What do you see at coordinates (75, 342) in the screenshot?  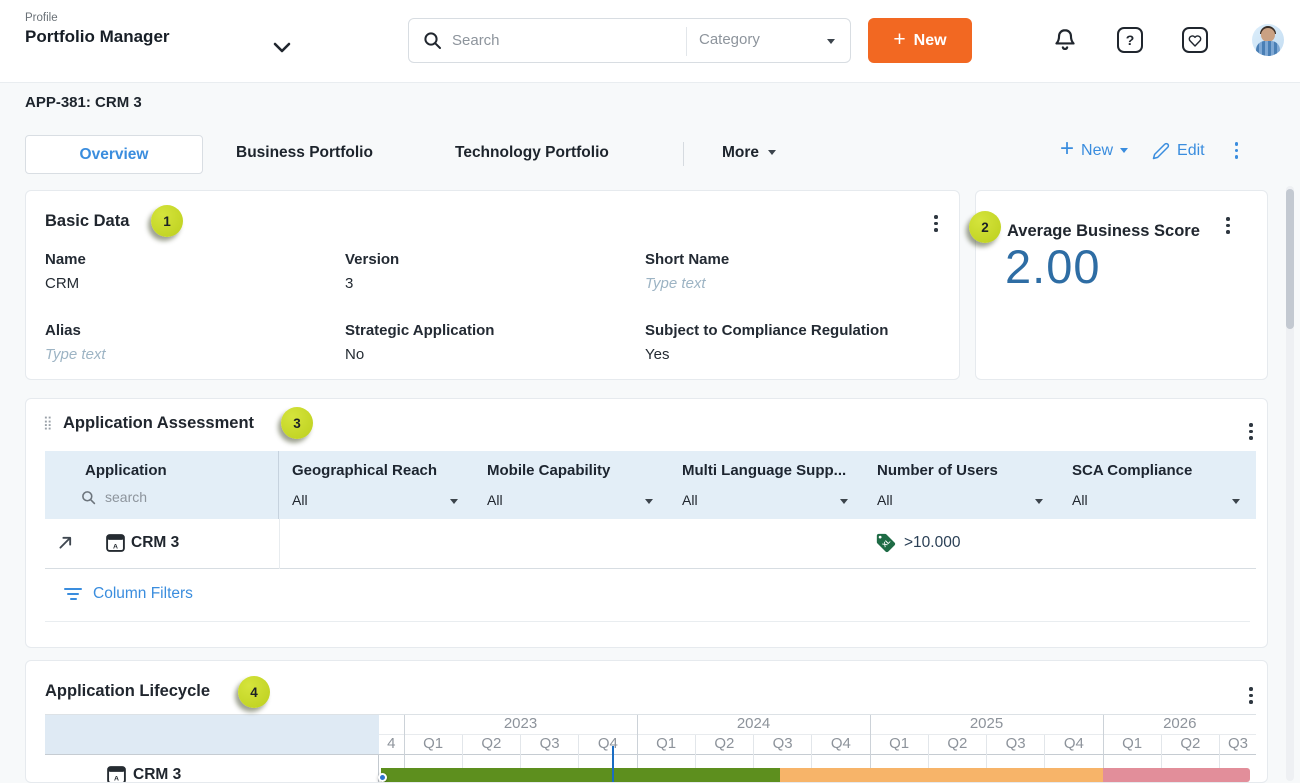 I see `field-alias: Alias Type text` at bounding box center [75, 342].